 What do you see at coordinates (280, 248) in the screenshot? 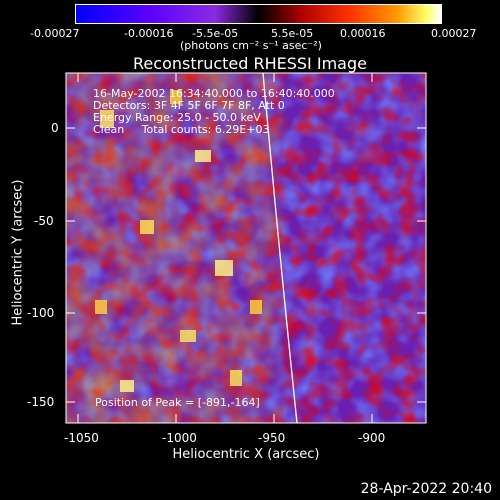
I see `solar-limb-line` at bounding box center [280, 248].